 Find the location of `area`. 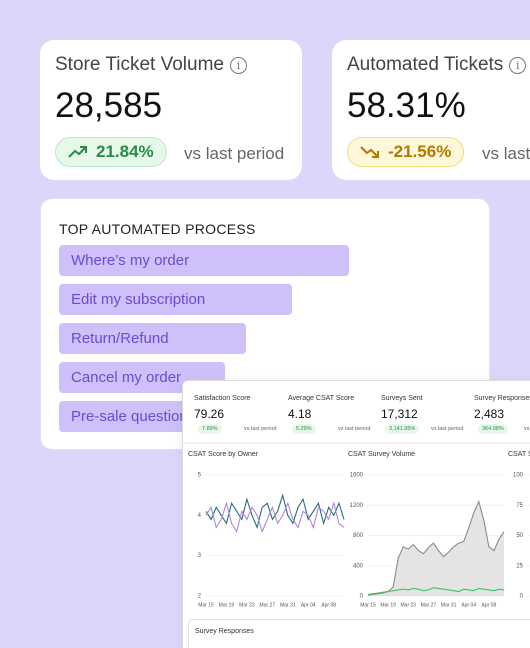

area is located at coordinates (436, 548).